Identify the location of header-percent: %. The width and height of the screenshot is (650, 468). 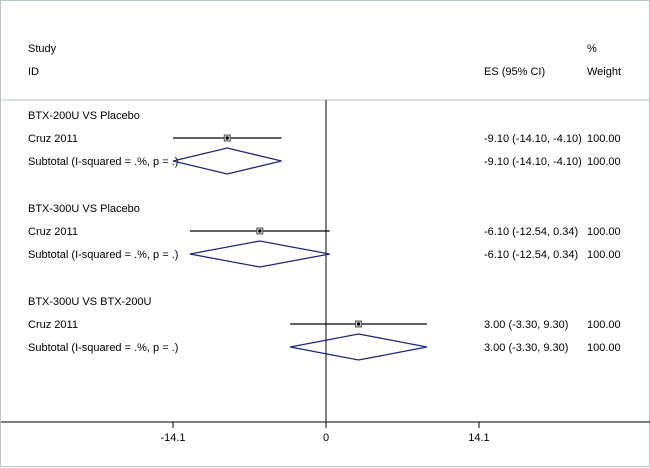
(592, 49).